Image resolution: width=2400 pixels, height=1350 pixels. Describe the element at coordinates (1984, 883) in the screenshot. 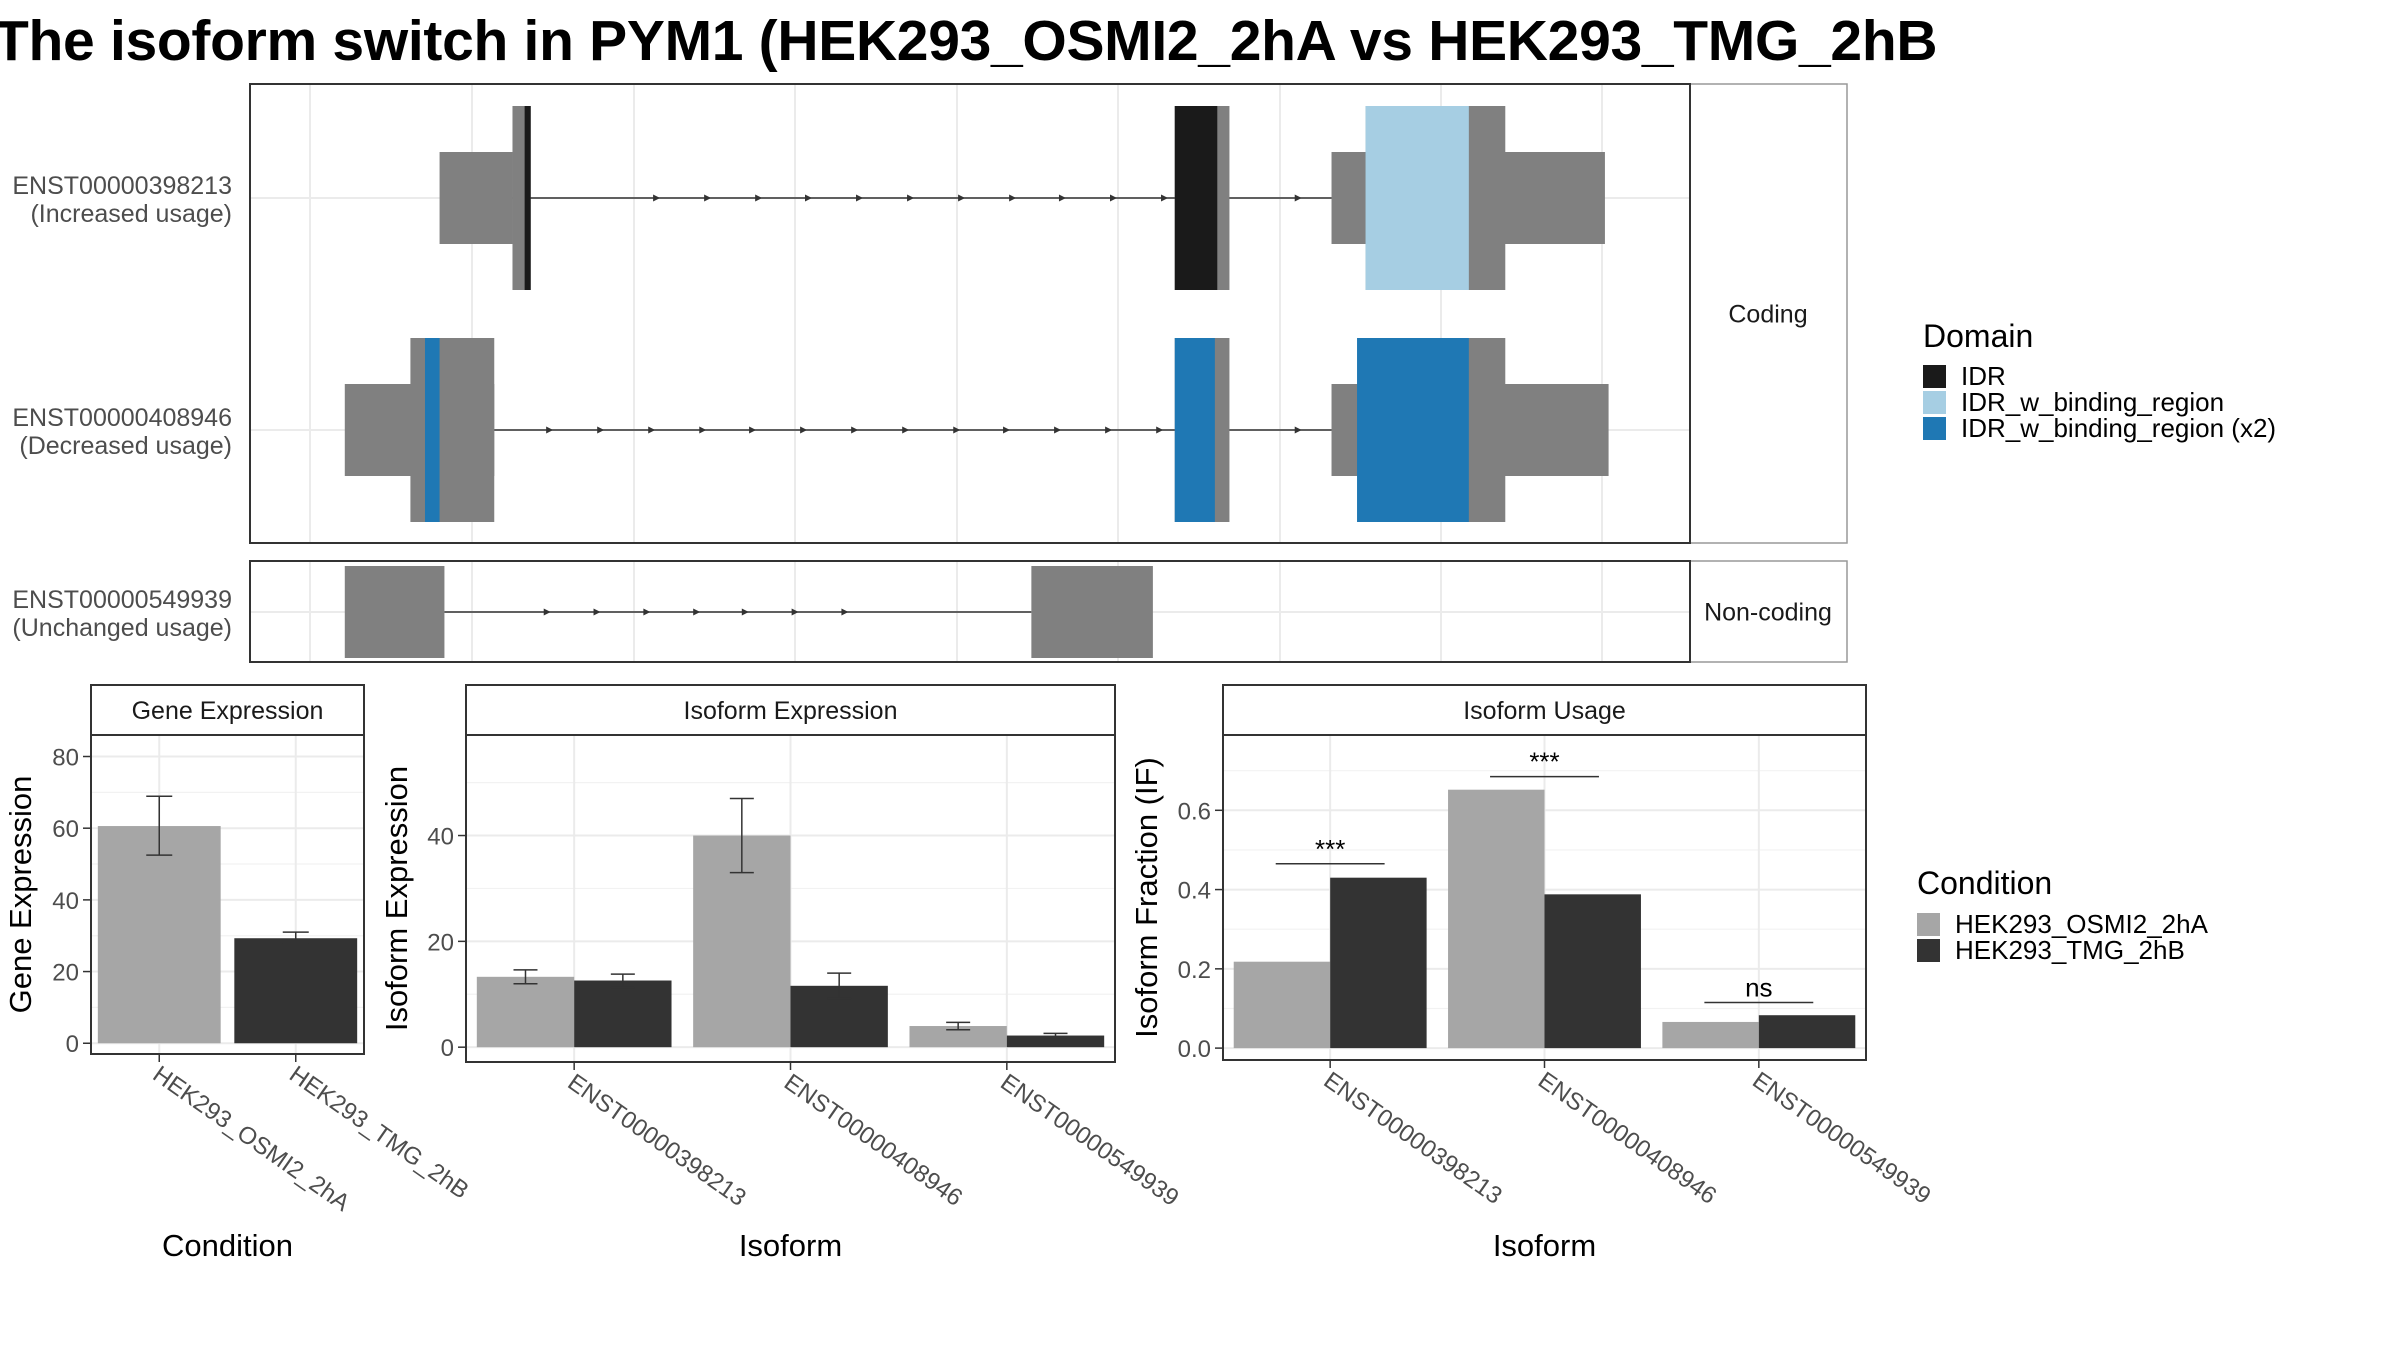

I see `condition-legend-title: Condition` at that location.